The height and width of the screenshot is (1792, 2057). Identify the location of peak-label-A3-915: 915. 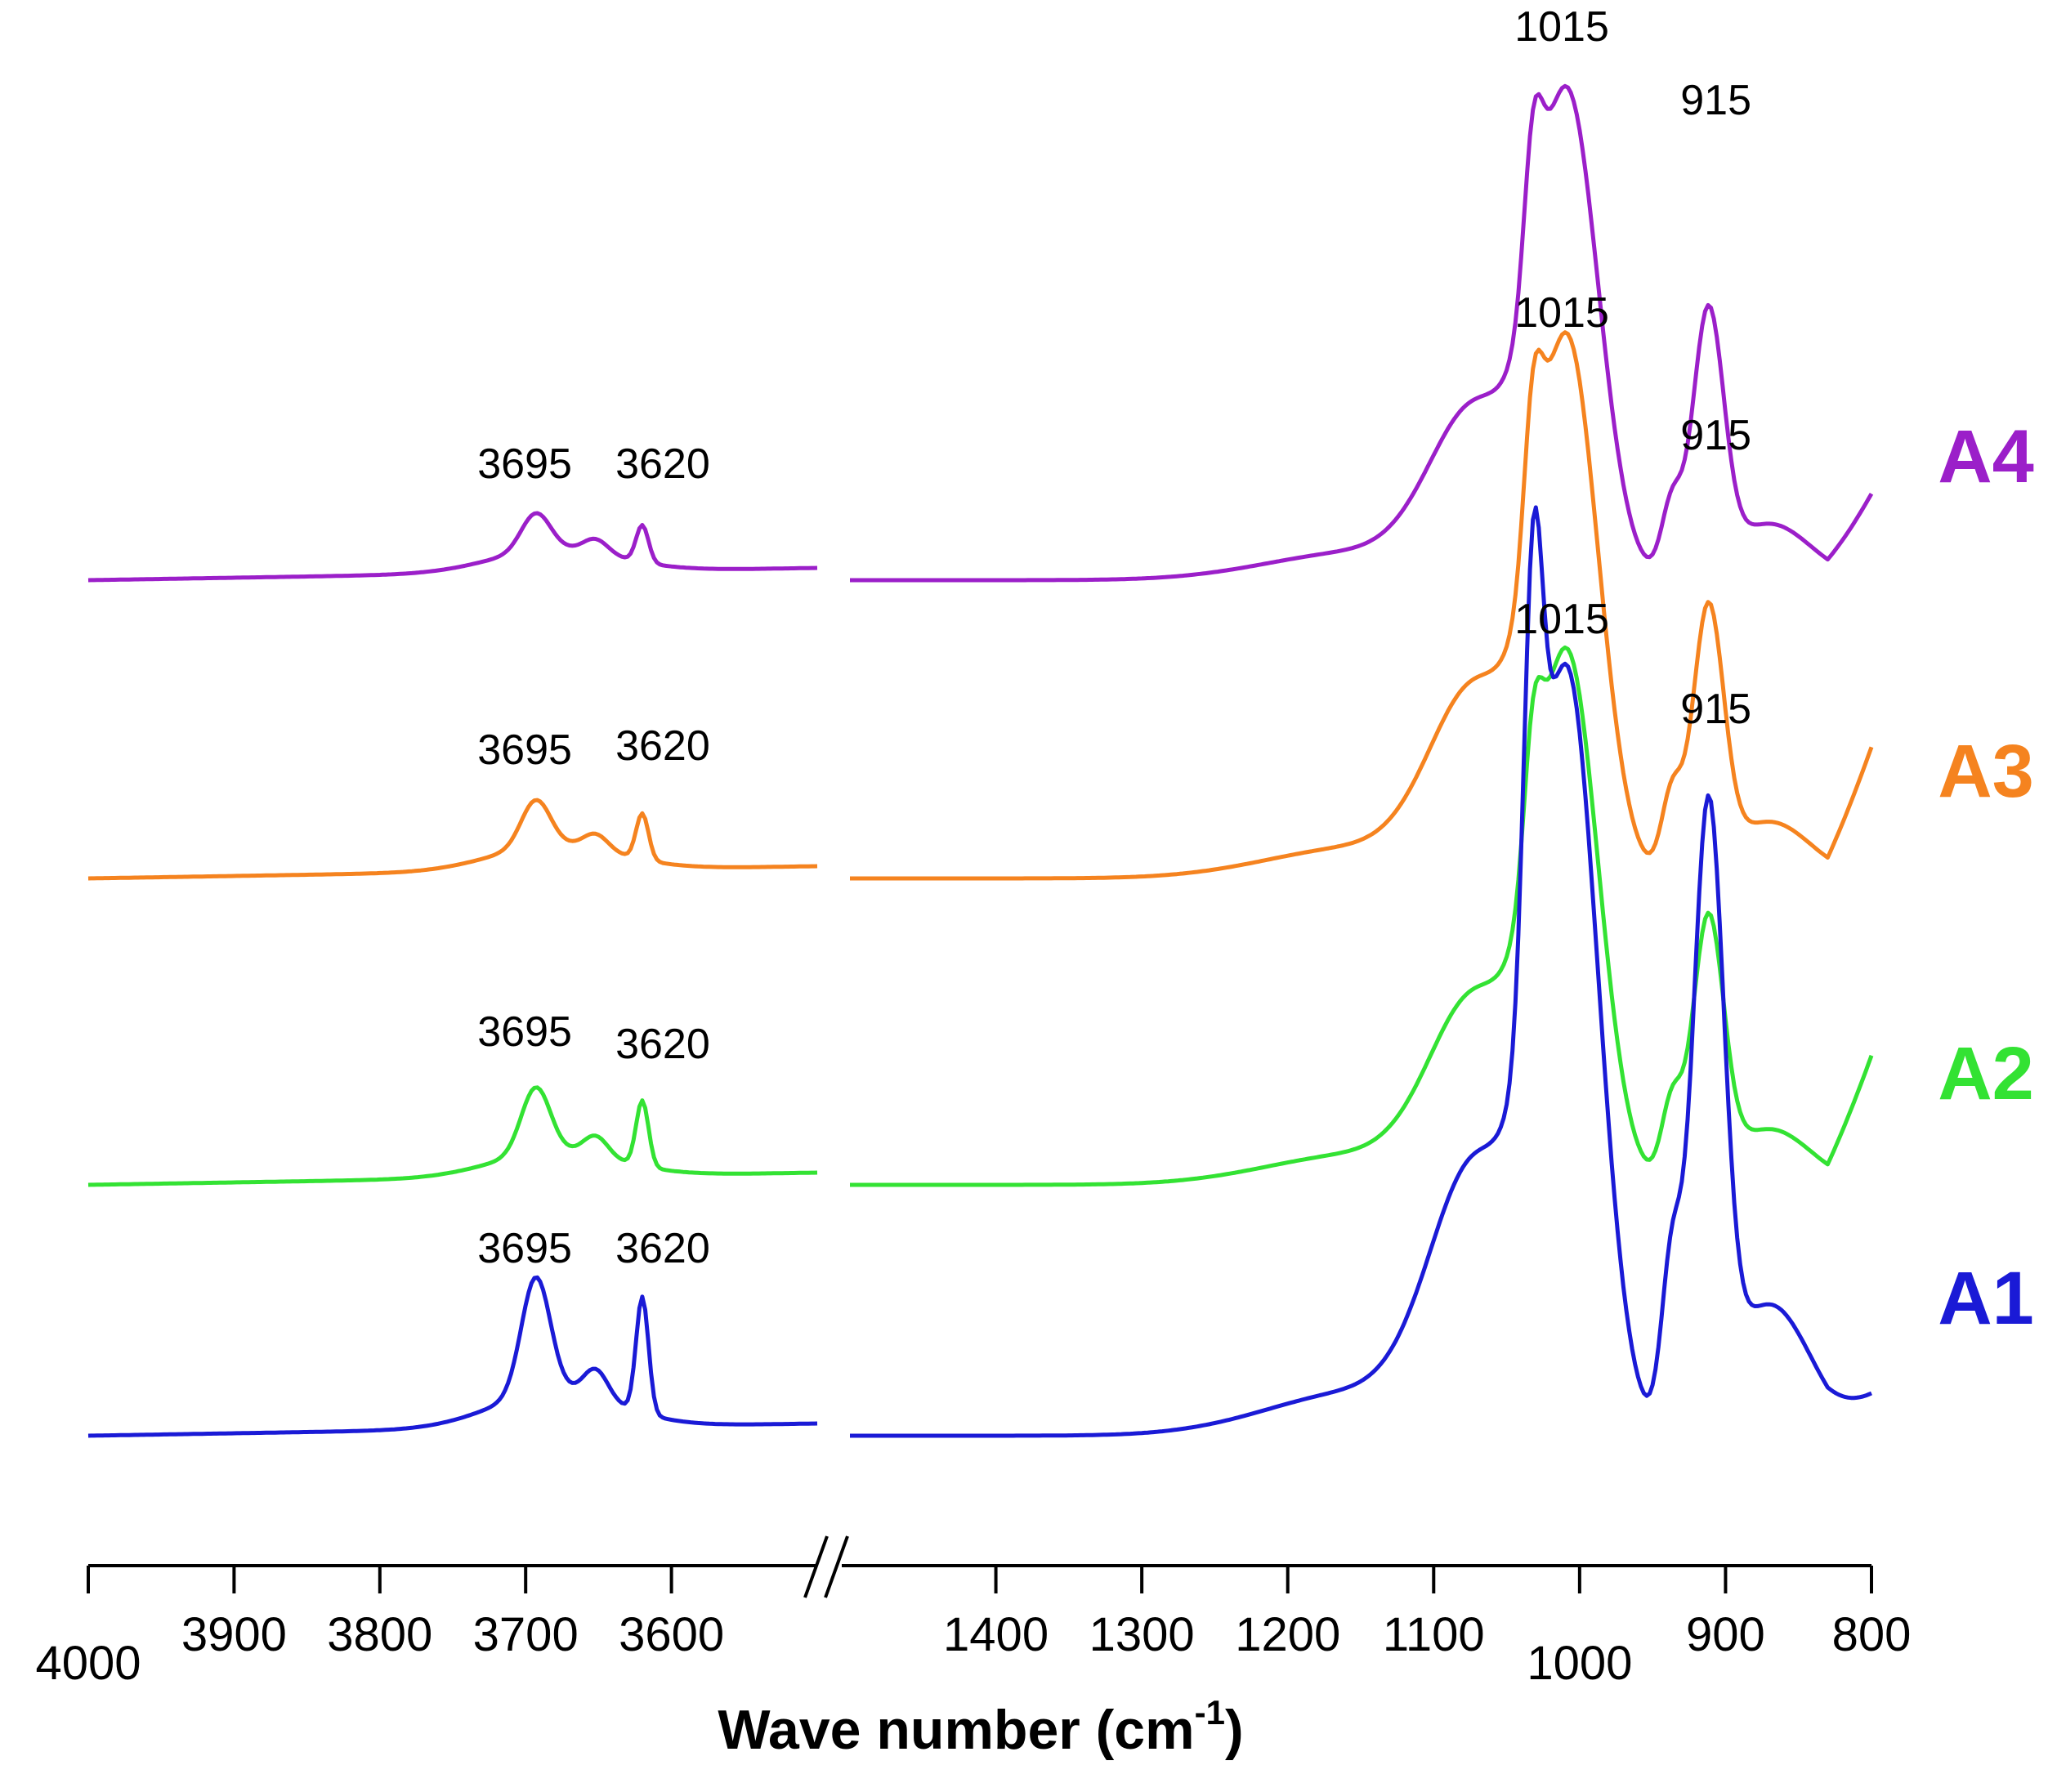
(1716, 435).